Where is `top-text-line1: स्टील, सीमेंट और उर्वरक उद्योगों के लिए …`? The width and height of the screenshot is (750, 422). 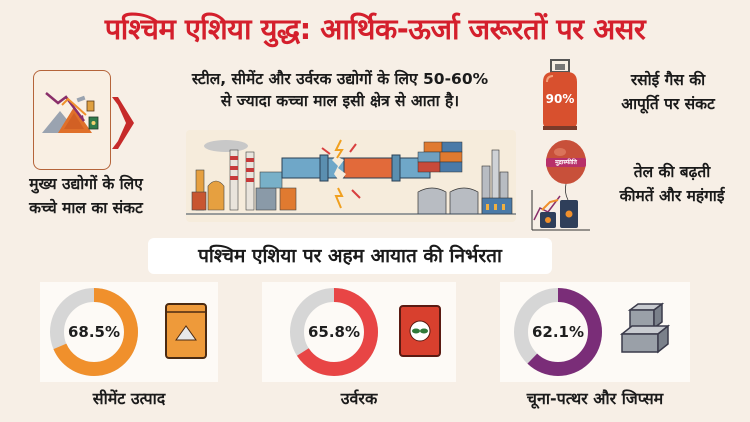 top-text-line1: स्टील, सीमेंट और उर्वरक उद्योगों के लिए … is located at coordinates (340, 79).